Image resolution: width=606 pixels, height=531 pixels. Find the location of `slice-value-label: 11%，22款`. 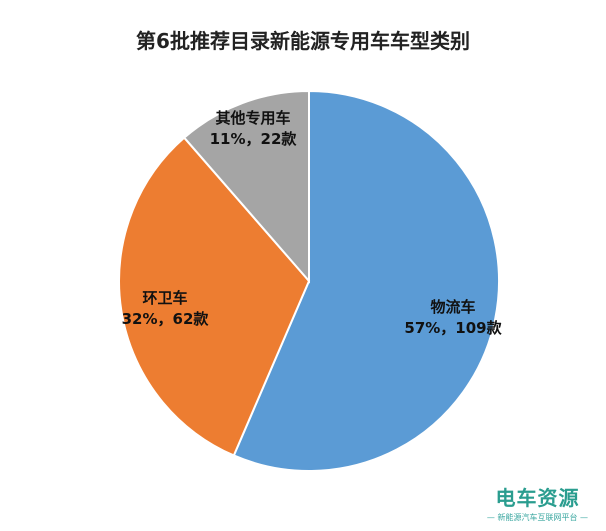

slice-value-label: 11%，22款 is located at coordinates (254, 139).